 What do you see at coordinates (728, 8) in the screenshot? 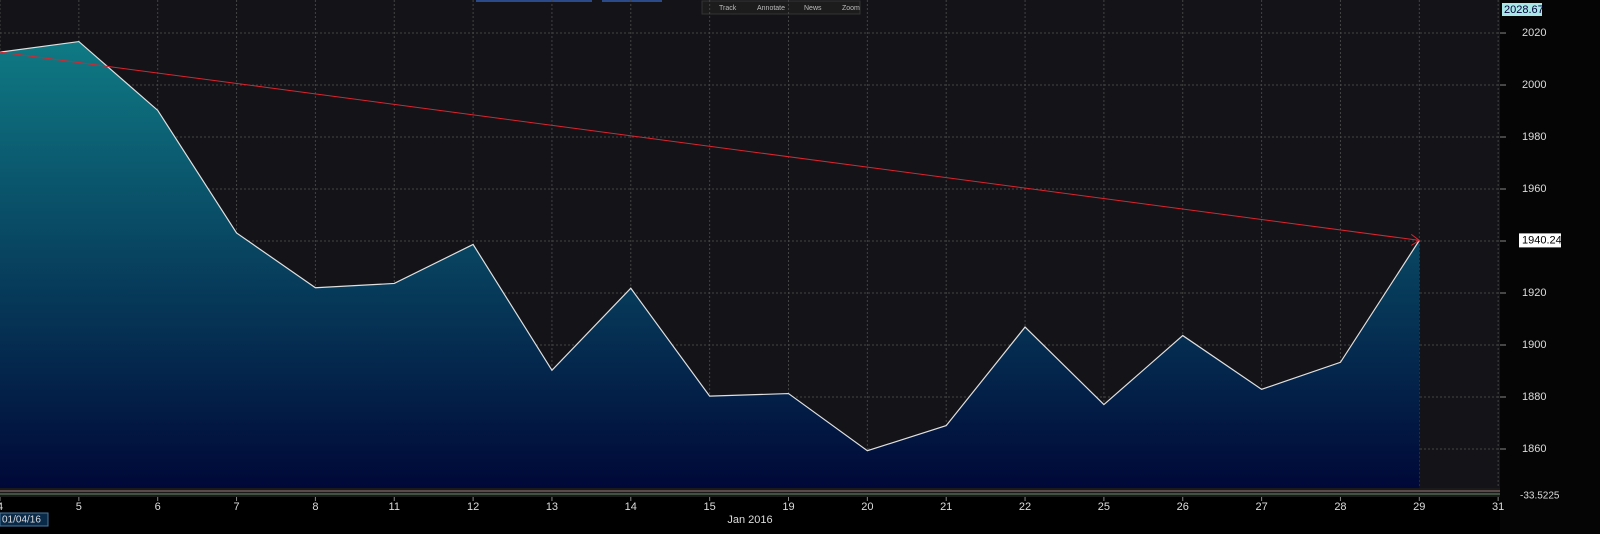
I see `toolbar-button: Track` at bounding box center [728, 8].